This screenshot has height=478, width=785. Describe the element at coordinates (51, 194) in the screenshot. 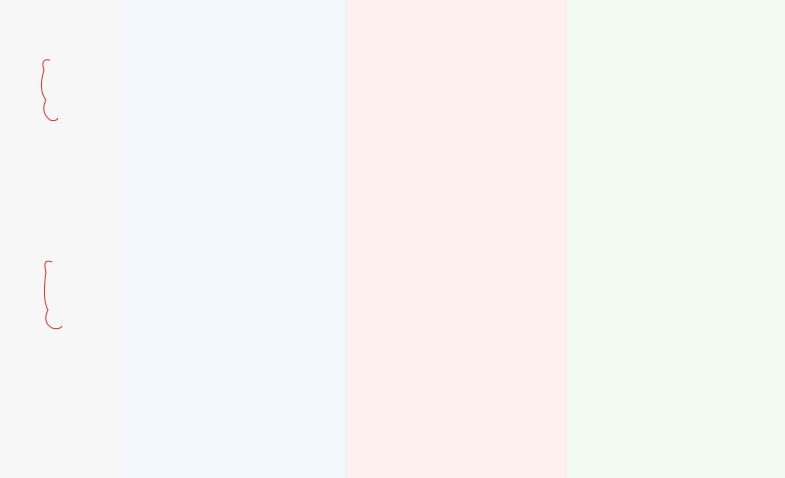

I see `hand-annotation` at that location.